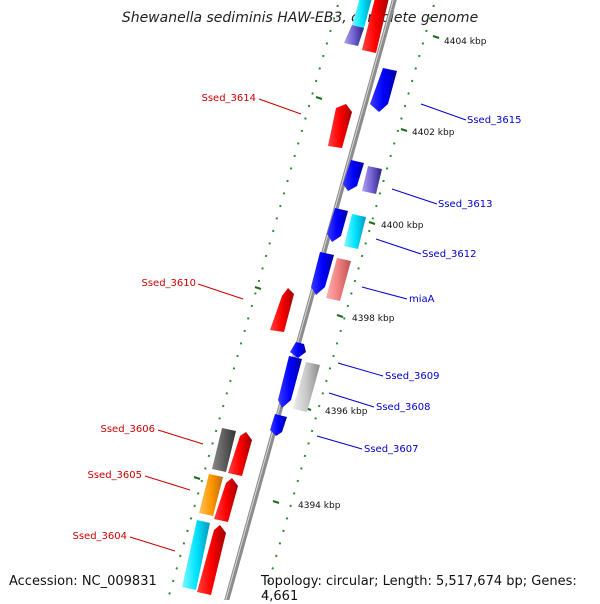 This screenshot has height=604, width=600. I want to click on gene-arrow-ssed-3612-a, so click(337, 225).